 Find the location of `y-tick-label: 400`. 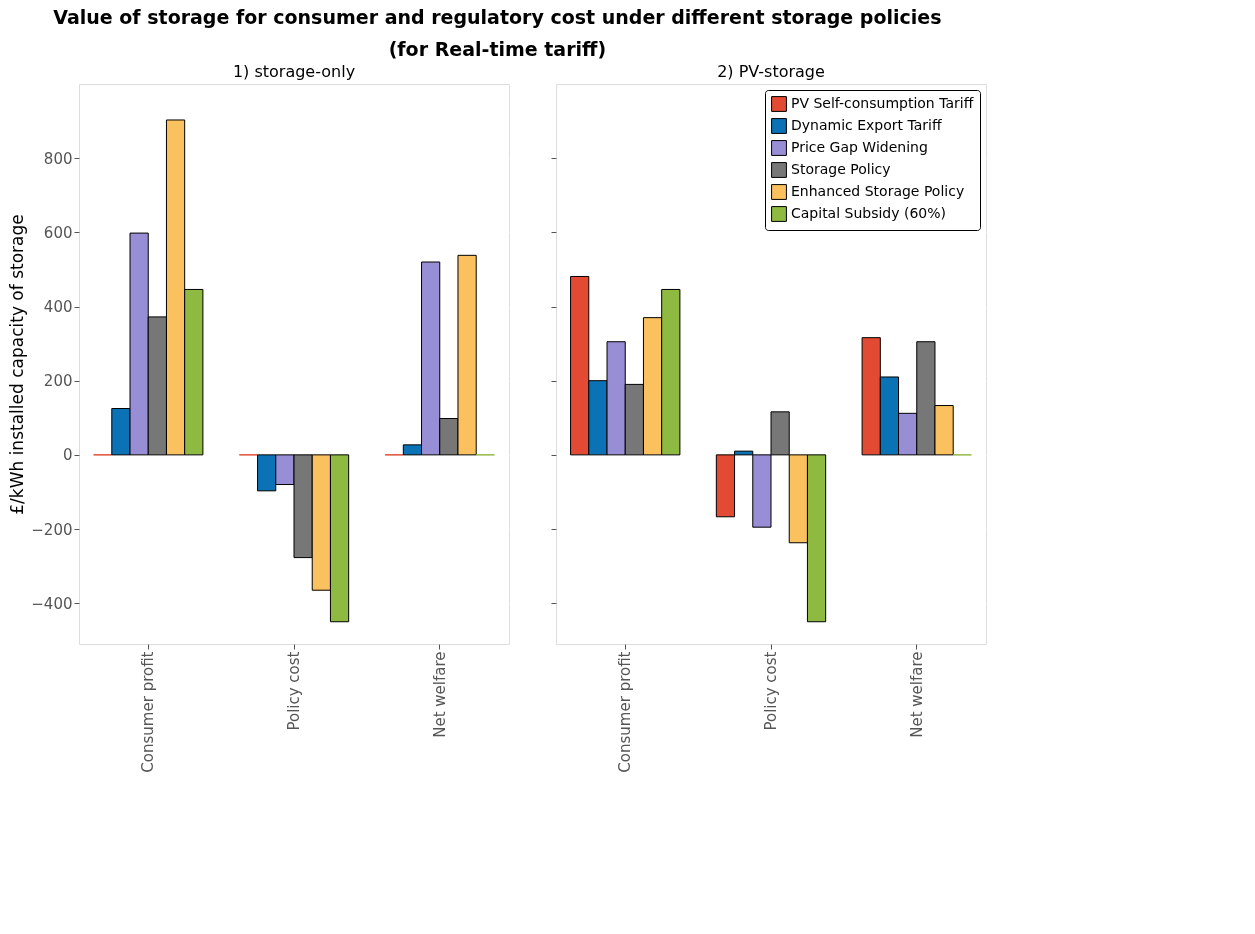

y-tick-label: 400 is located at coordinates (58, 307).